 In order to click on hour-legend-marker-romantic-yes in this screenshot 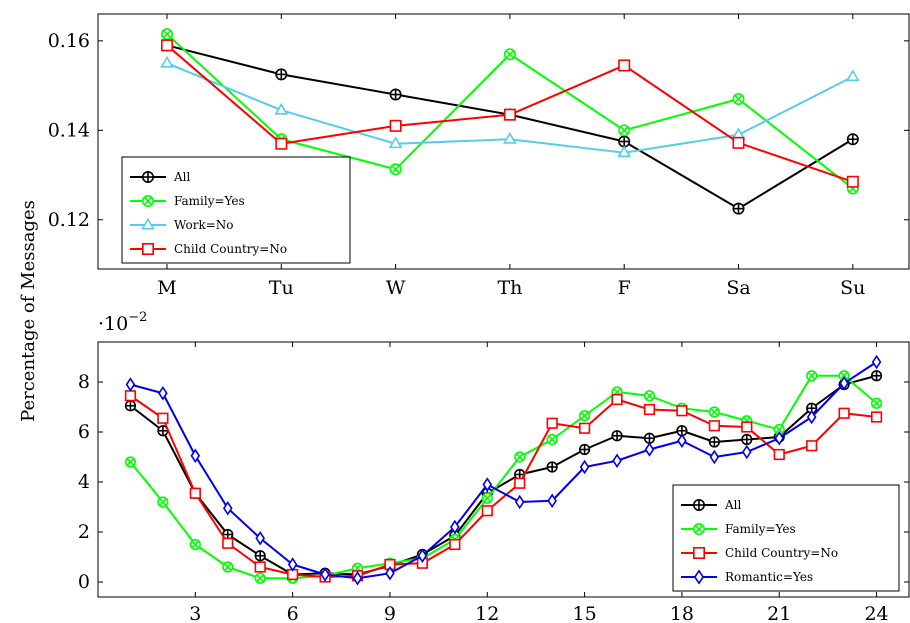, I will do `click(699, 577)`.